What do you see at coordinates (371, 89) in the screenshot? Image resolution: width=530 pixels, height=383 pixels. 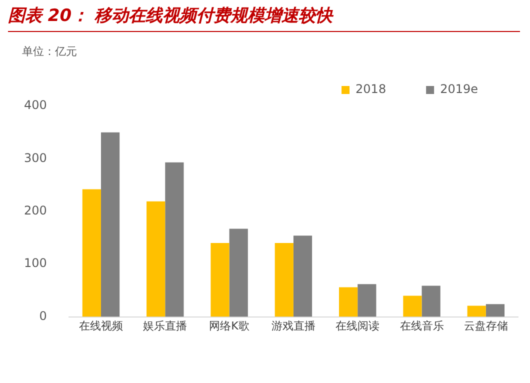 I see `legend-label: 2018` at bounding box center [371, 89].